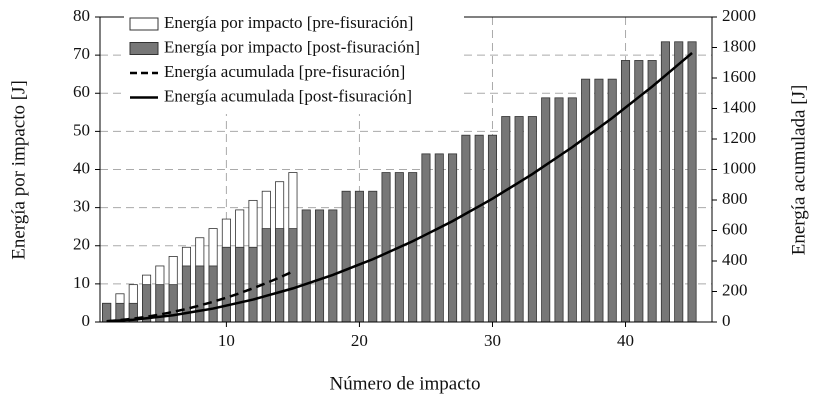 The height and width of the screenshot is (402, 813). I want to click on y2-tick-label: 600, so click(735, 228).